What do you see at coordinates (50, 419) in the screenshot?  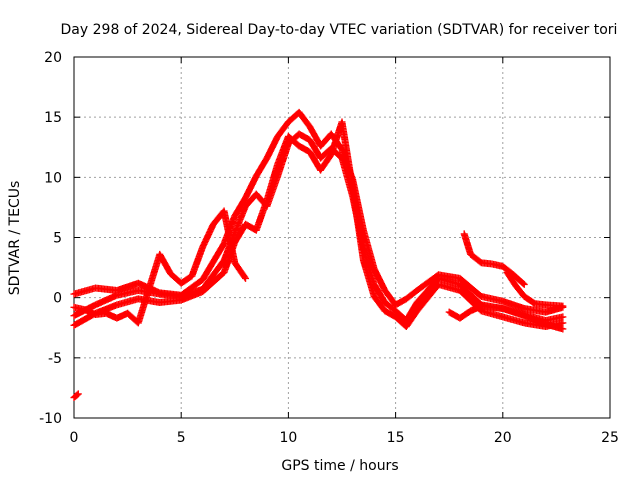 I see `y-tick-label: -10` at bounding box center [50, 419].